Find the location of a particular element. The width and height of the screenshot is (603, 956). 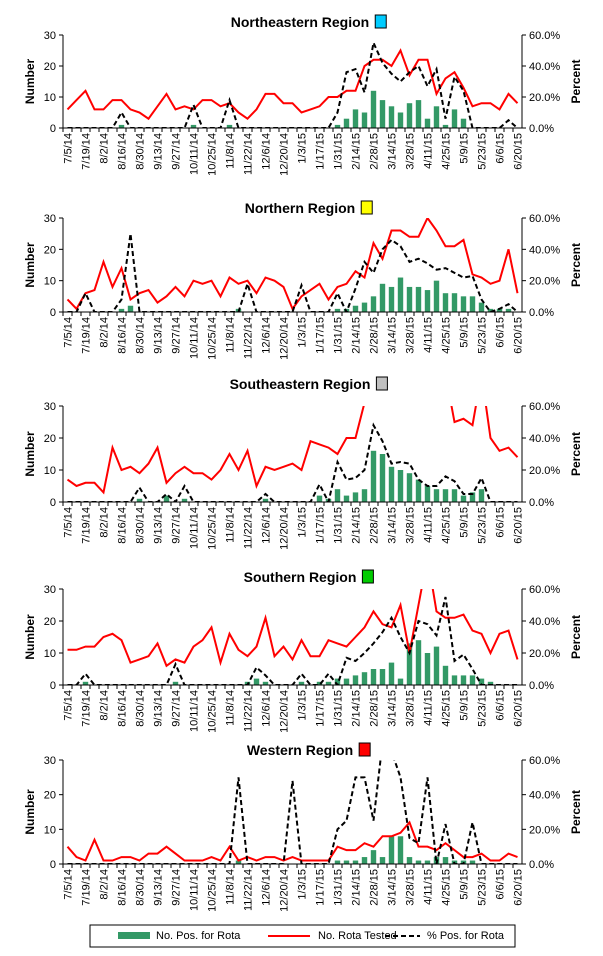

x-tick-label: 5/23/15 is located at coordinates (483, 525).